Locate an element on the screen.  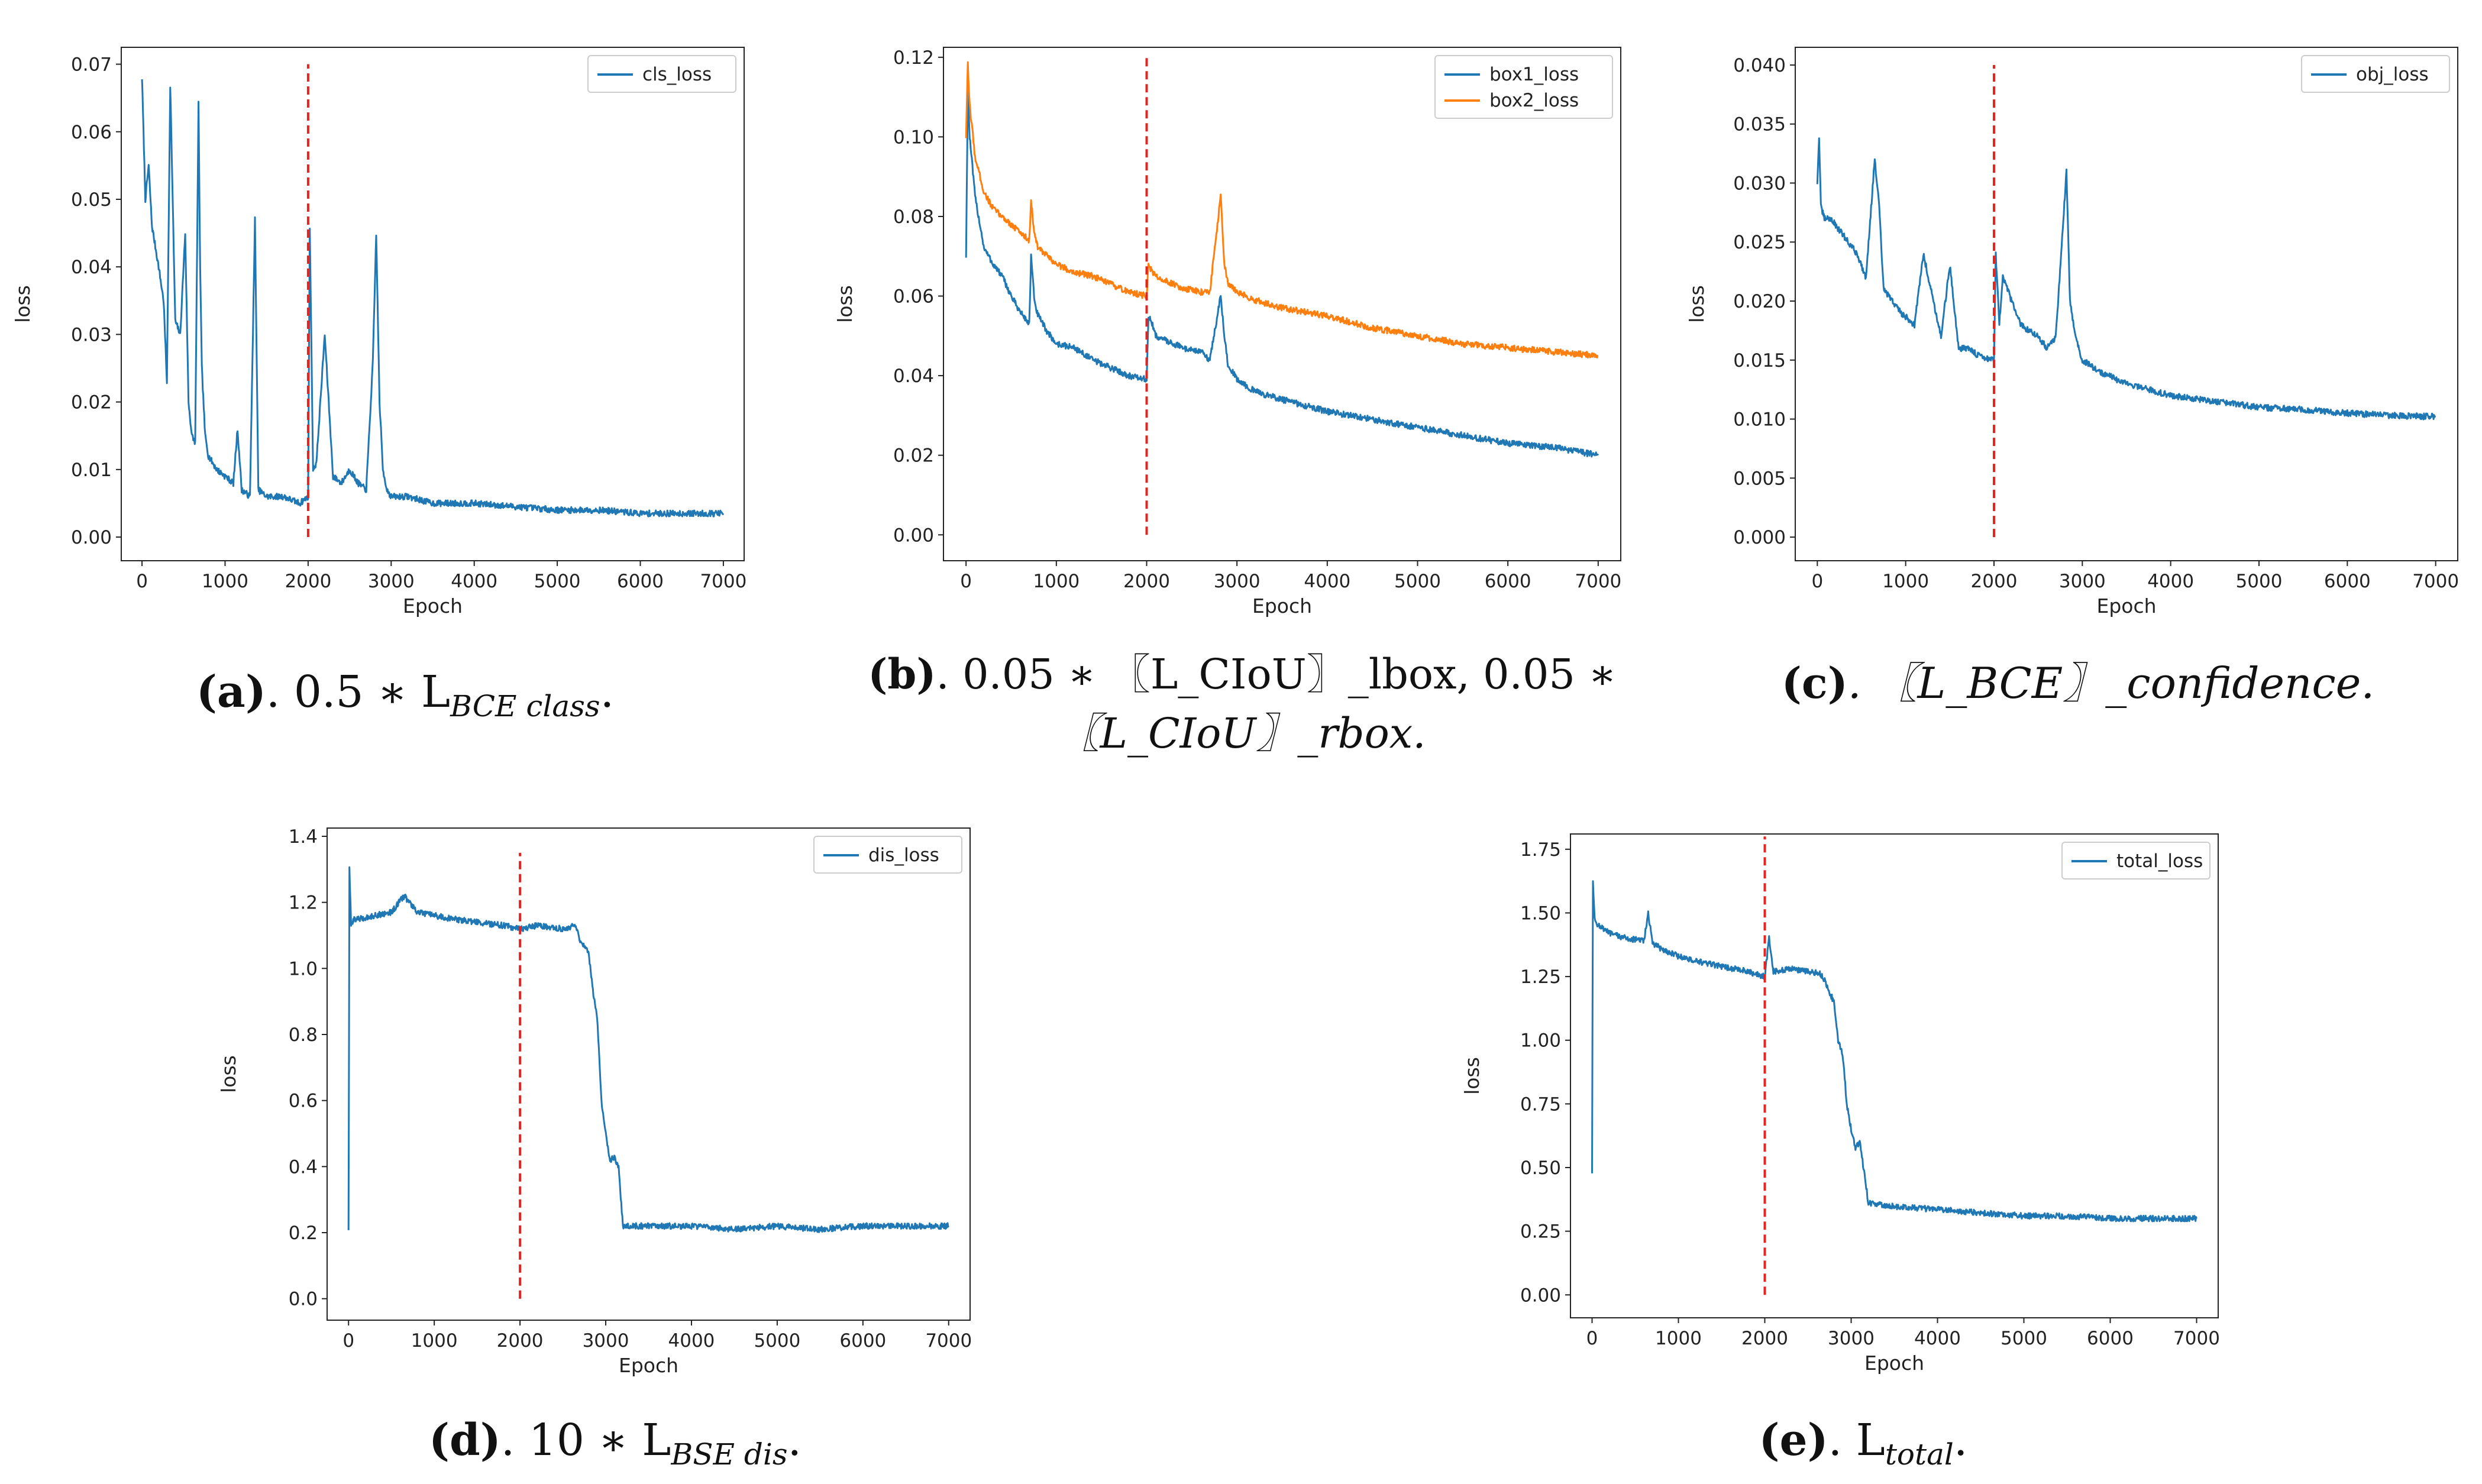
y-tick-label: 0.010 is located at coordinates (1760, 420).